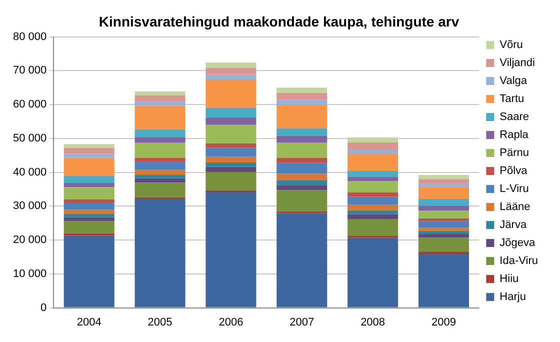  What do you see at coordinates (515, 117) in the screenshot?
I see `legend-label: Saare` at bounding box center [515, 117].